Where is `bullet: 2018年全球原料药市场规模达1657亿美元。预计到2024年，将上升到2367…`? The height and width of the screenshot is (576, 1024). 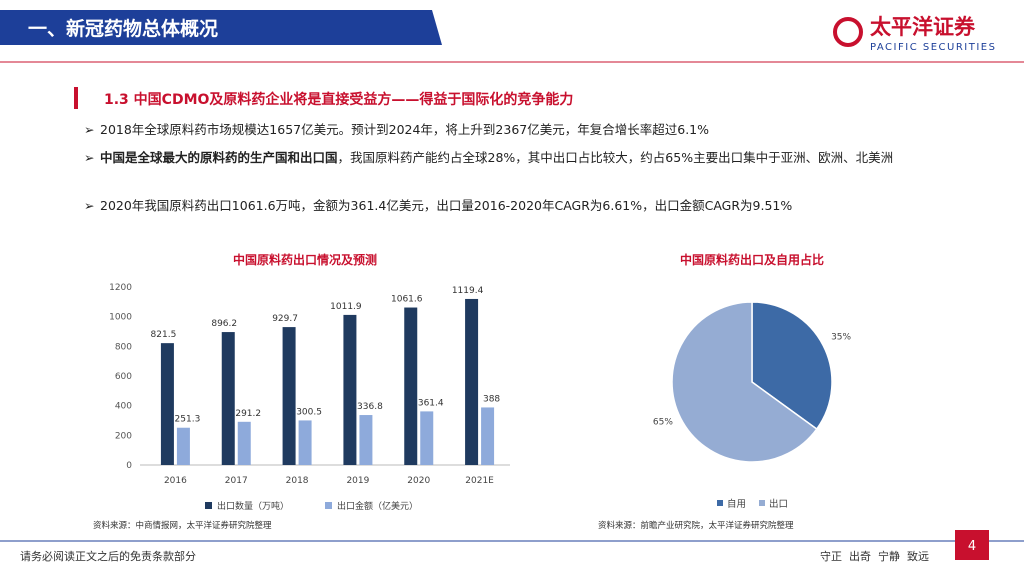 bullet: 2018年全球原料药市场规模达1657亿美元。预计到2024年，将上升到2367… is located at coordinates (512, 130).